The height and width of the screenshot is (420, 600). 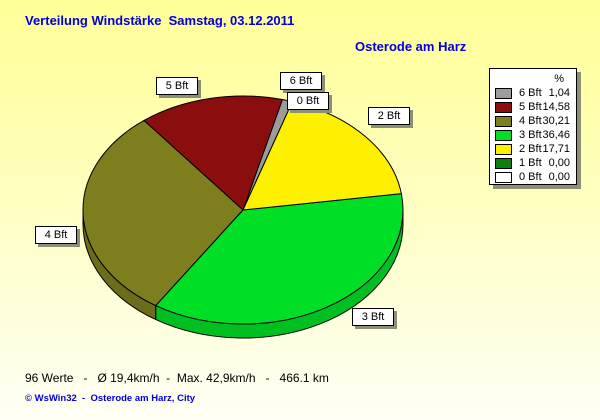 What do you see at coordinates (177, 86) in the screenshot?
I see `pie-label-5bft: 5 Bft` at bounding box center [177, 86].